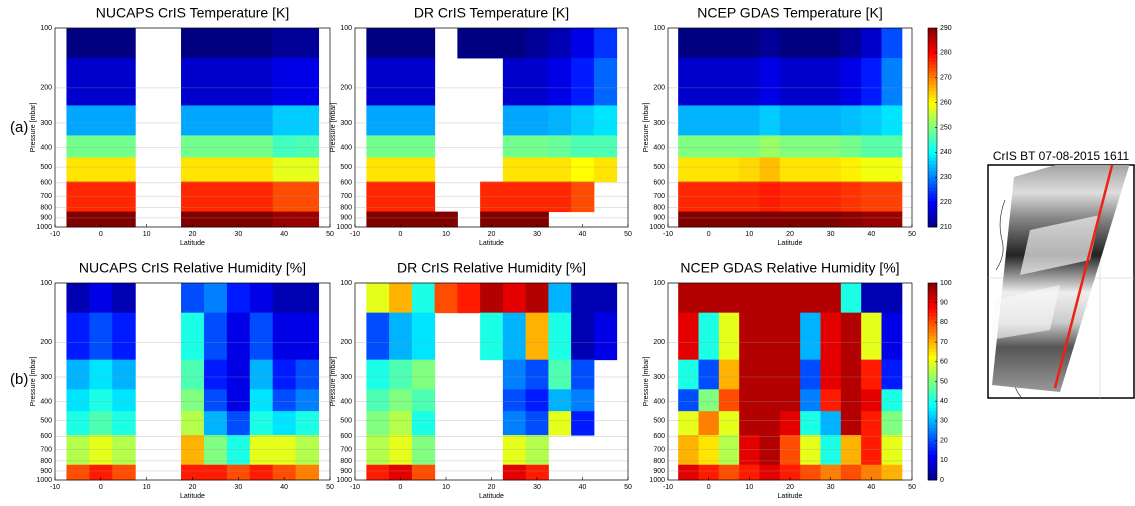  Describe the element at coordinates (944, 440) in the screenshot. I see `colorbar-tick-label: 20` at that location.